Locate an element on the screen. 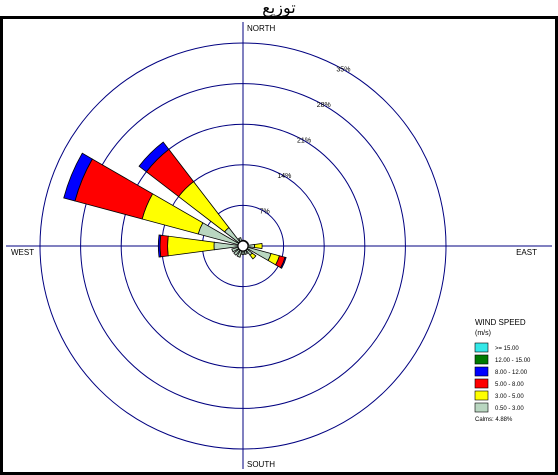 The image size is (558, 475). ring-label-3: 21% is located at coordinates (304, 140).